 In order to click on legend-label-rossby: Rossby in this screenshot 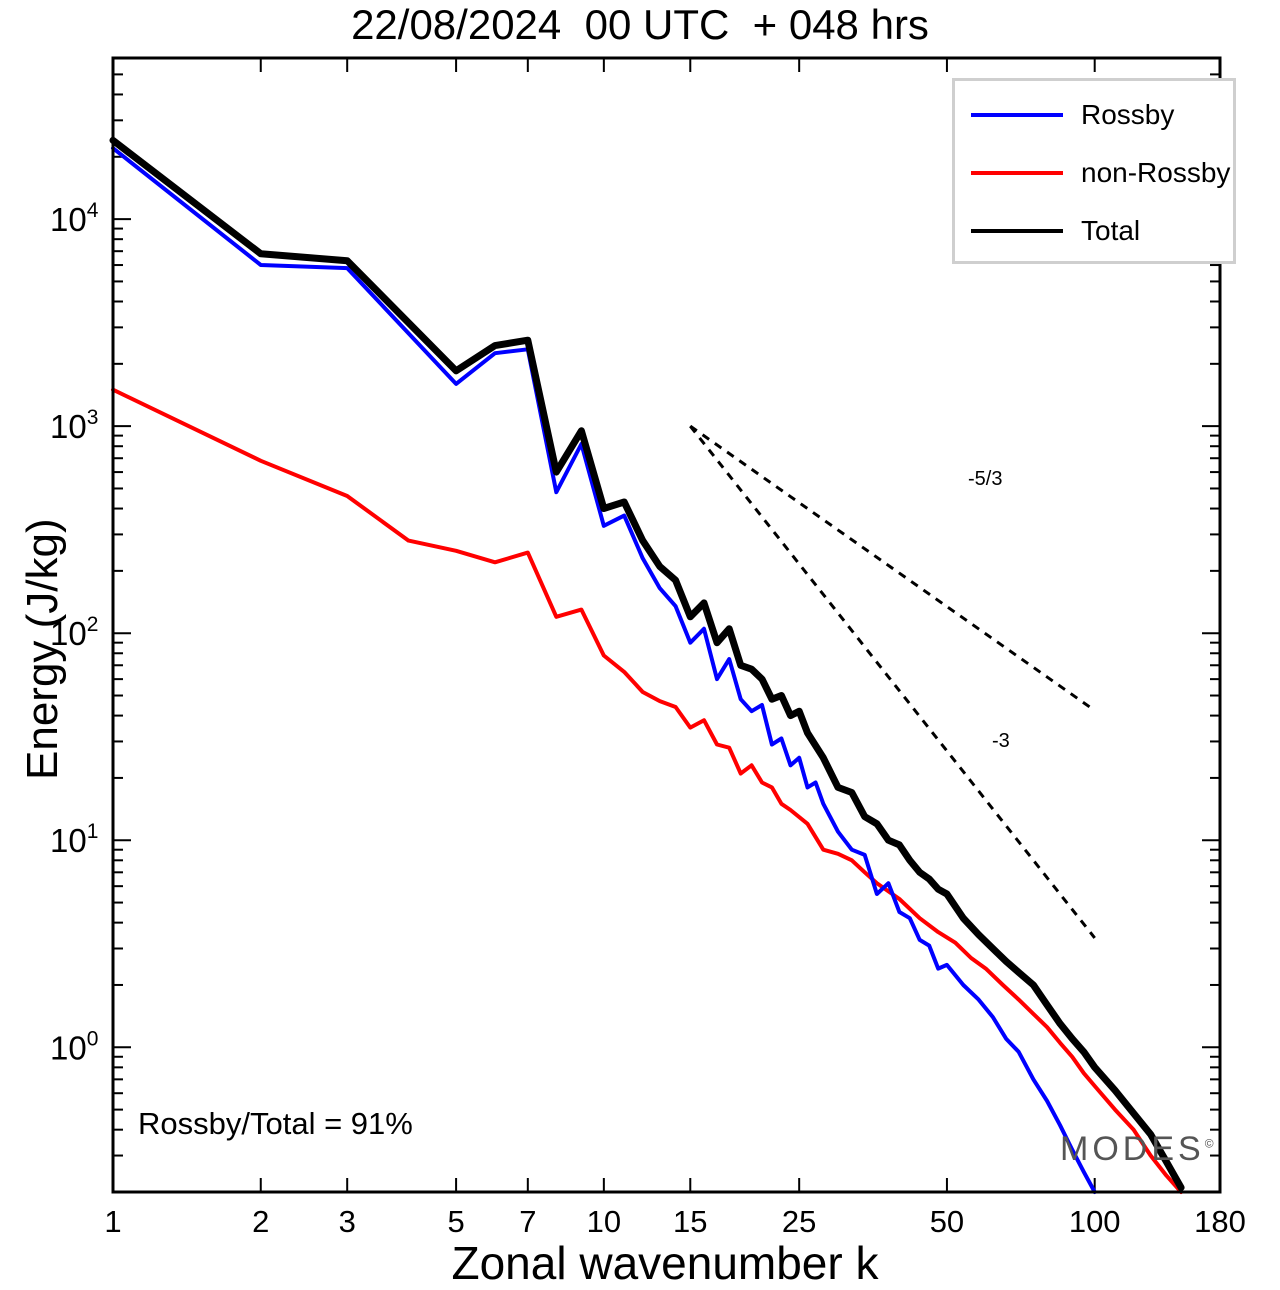, I will do `click(1128, 114)`.